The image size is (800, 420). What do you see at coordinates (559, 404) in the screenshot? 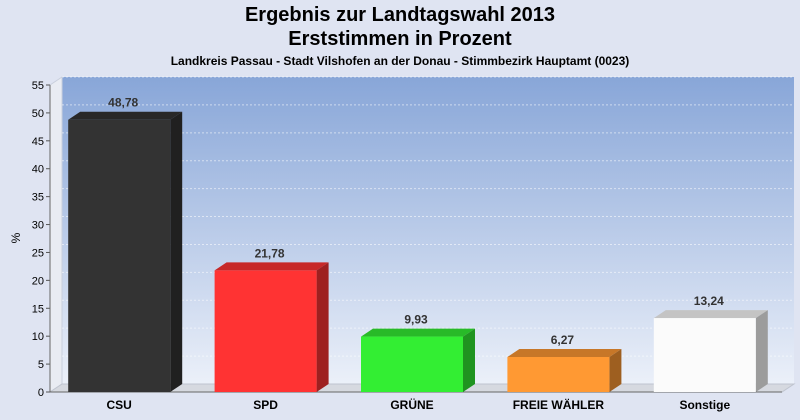
I see `x-tick-label: FREIE WÄHLER` at bounding box center [559, 404].